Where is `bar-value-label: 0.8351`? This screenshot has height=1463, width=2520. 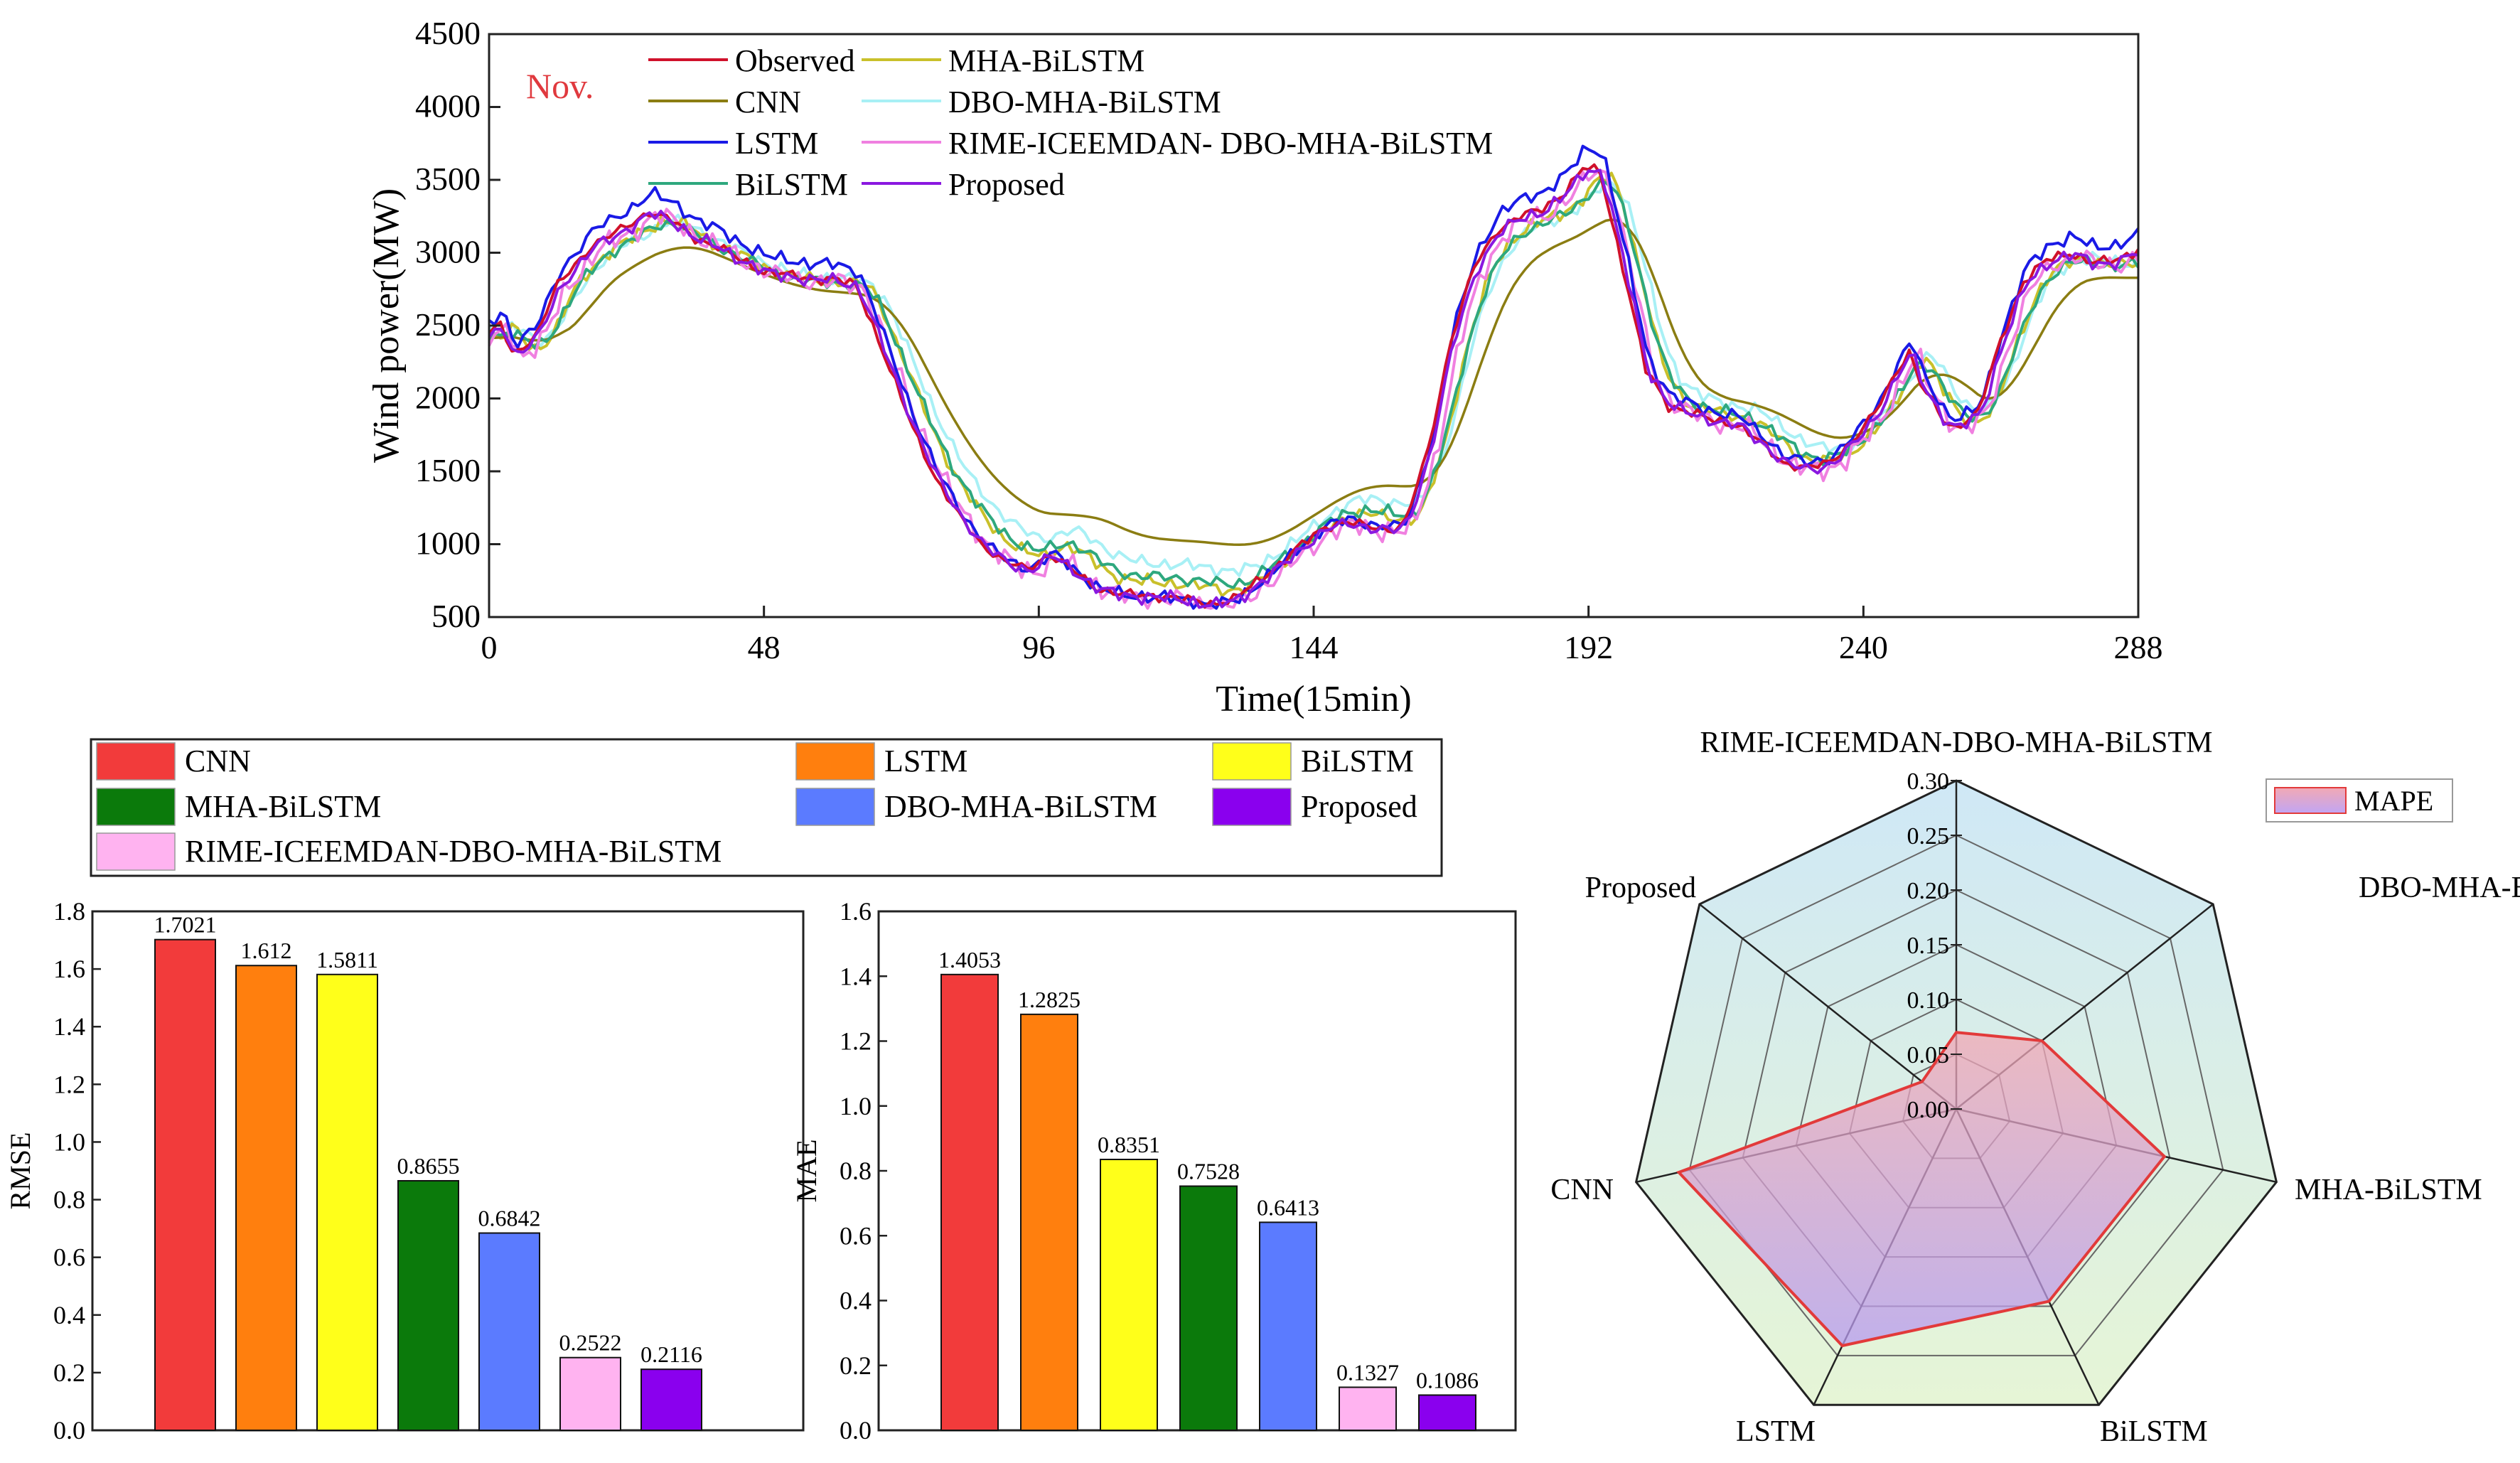
bar-value-label: 0.8351 is located at coordinates (1129, 1144).